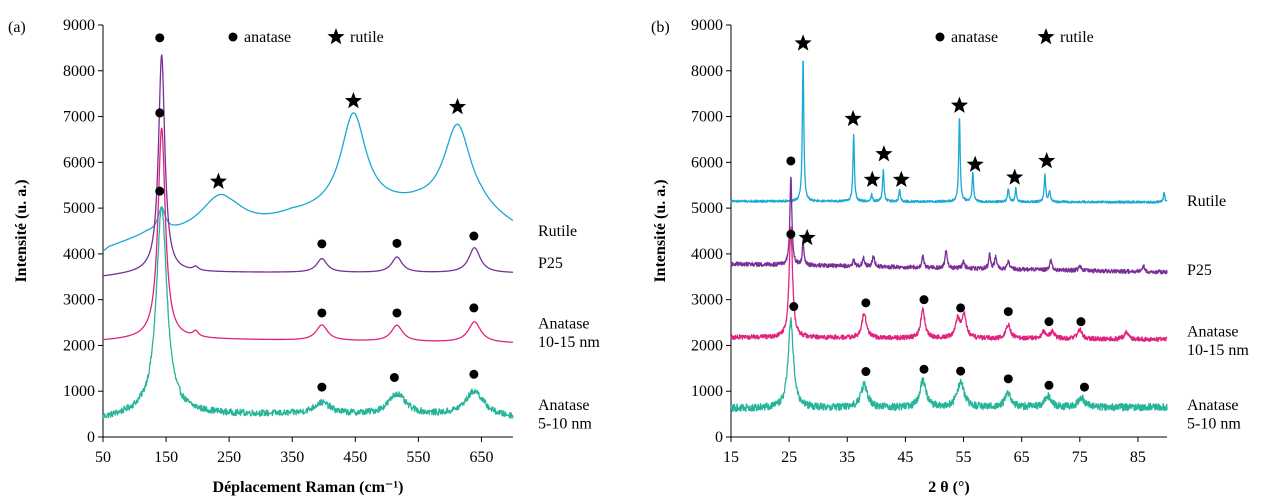  Describe the element at coordinates (964, 457) in the screenshot. I see `x-tick-label: 55` at that location.